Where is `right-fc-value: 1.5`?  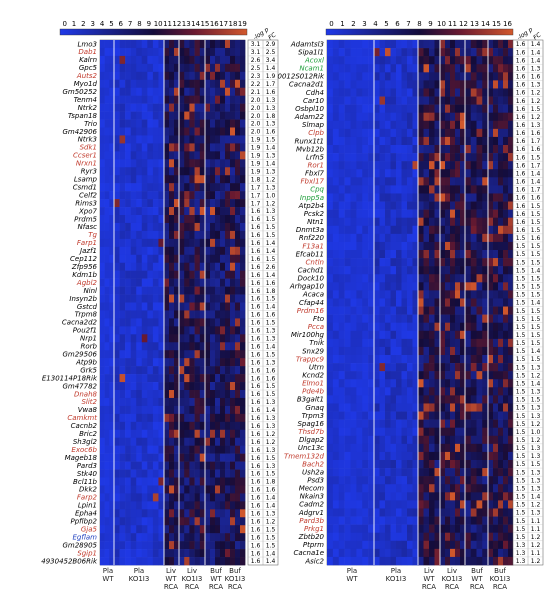
right-fc-value: 1.5 is located at coordinates (536, 287).